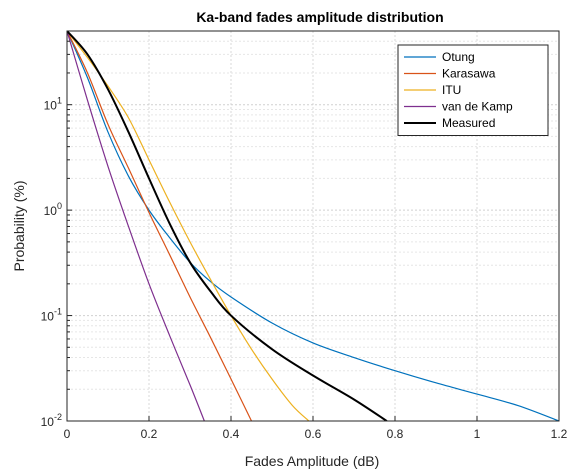  Describe the element at coordinates (51, 420) in the screenshot. I see `y-tick-label: 10⁻²` at that location.